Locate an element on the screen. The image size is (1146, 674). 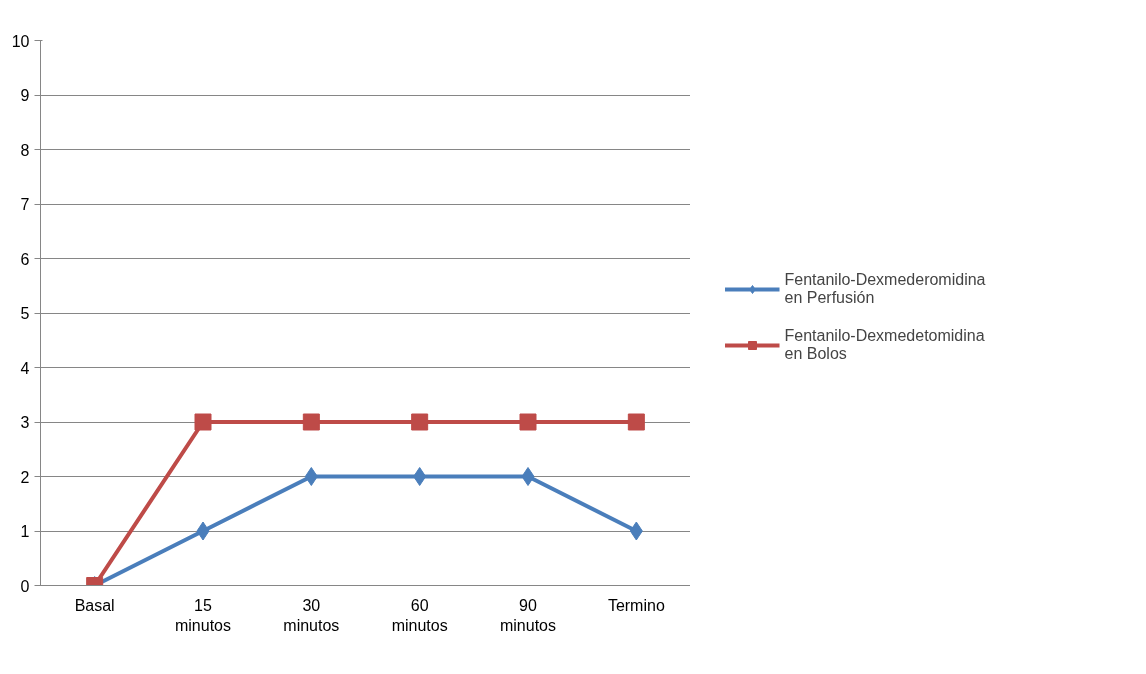
y-tick-label: 8 is located at coordinates (25, 150).